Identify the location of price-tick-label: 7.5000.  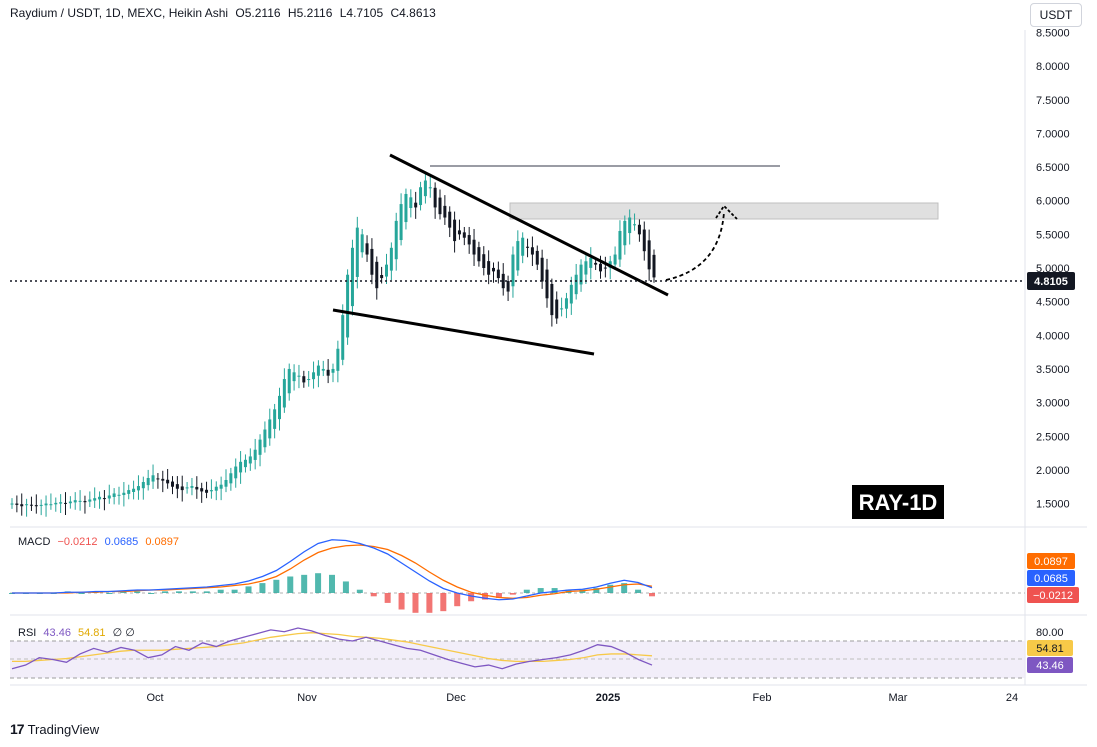
(1053, 101).